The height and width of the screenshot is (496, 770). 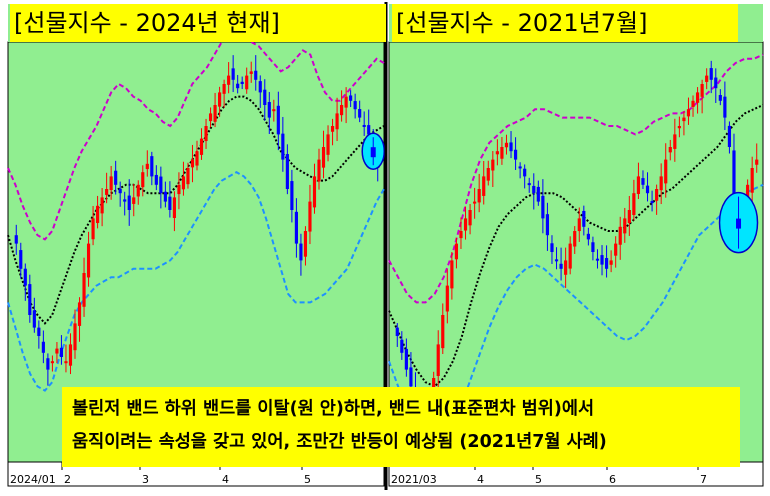 I want to click on breach-candle, so click(x=373, y=152).